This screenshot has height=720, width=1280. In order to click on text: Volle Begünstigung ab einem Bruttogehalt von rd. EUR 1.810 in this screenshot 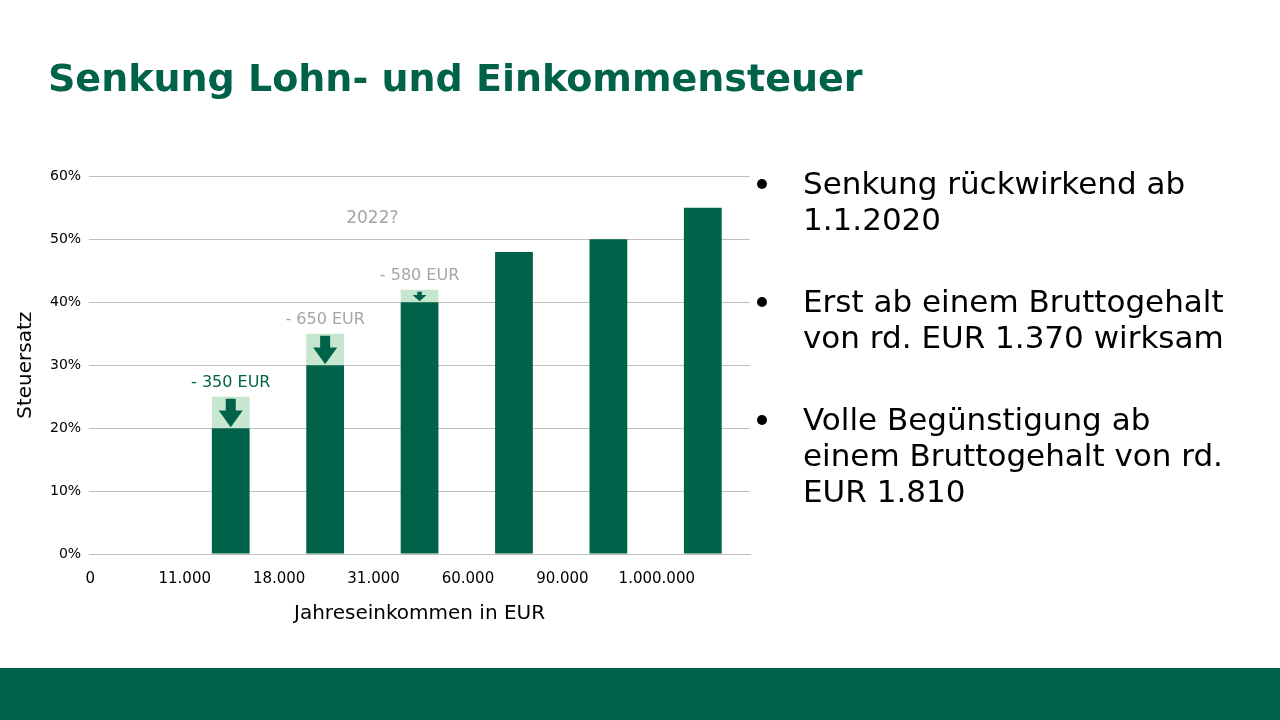, I will do `click(1013, 455)`.